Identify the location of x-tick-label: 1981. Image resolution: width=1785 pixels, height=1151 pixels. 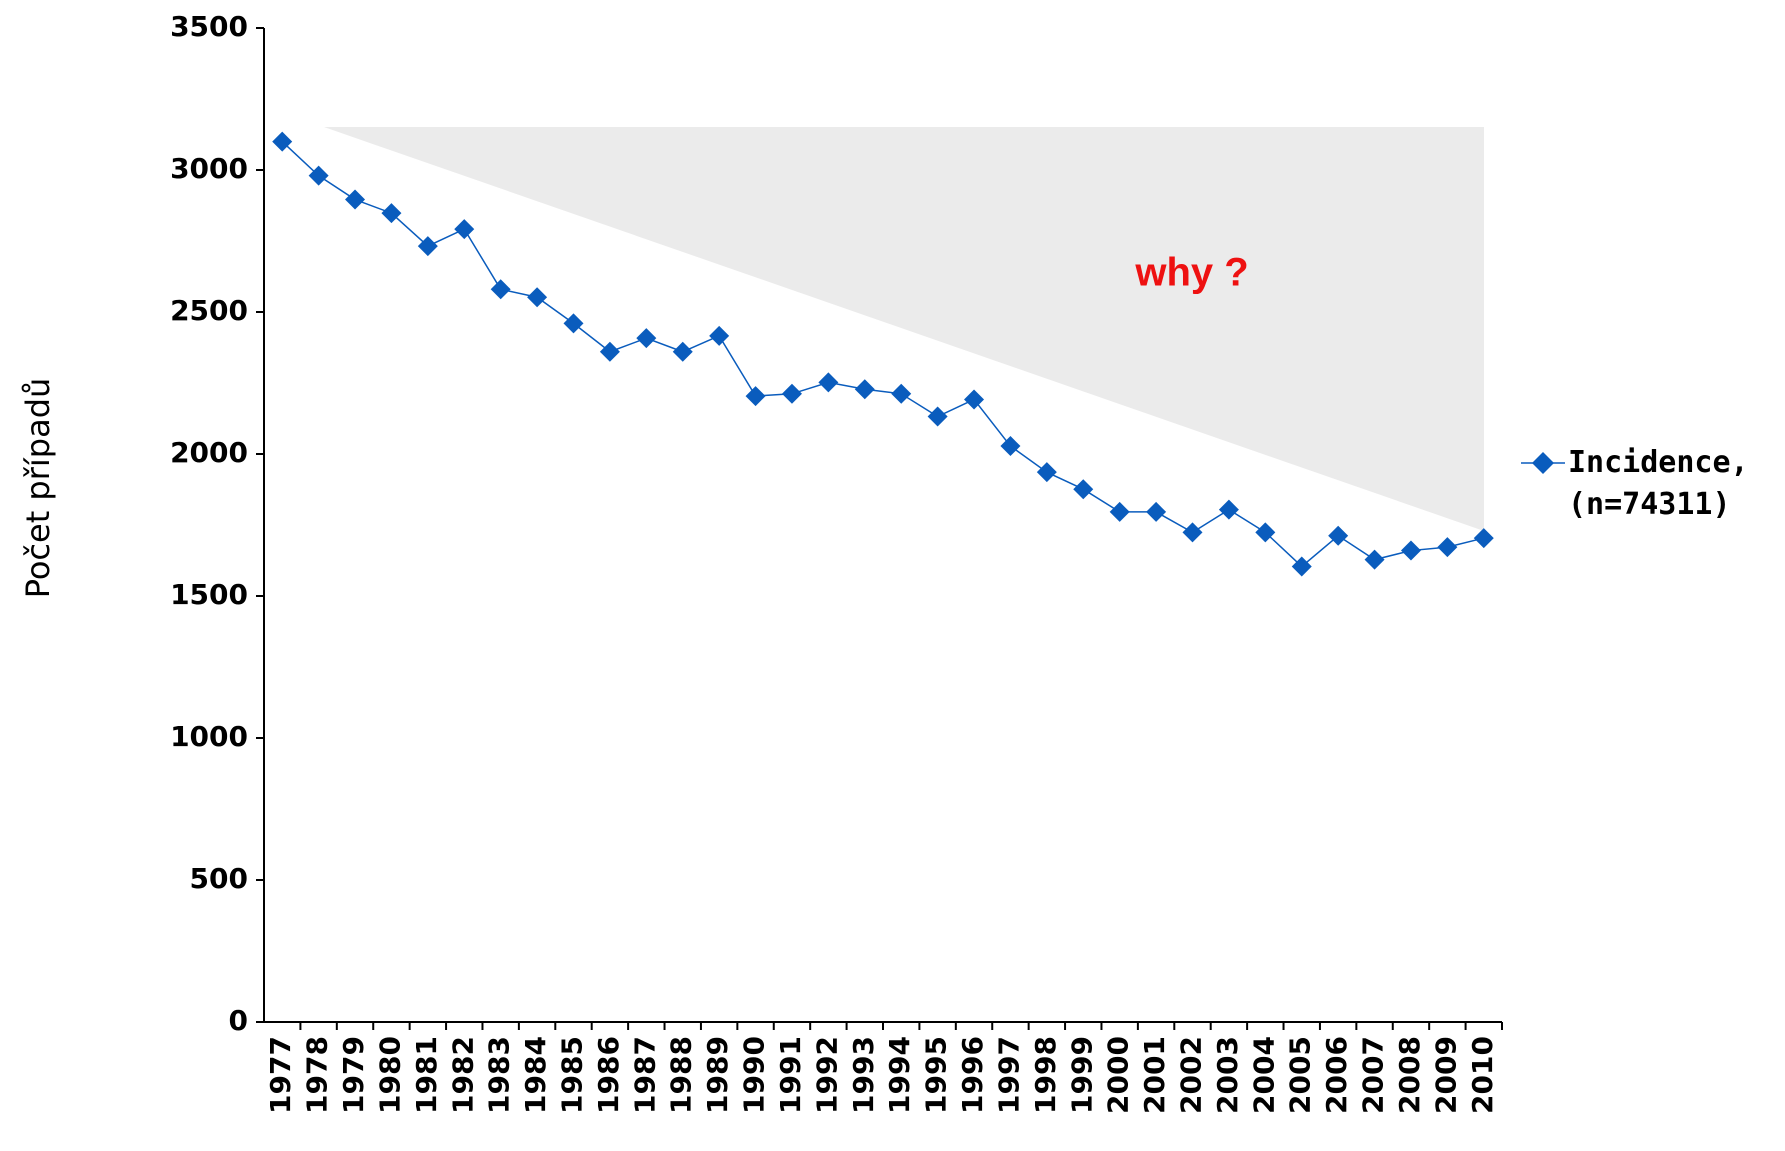
(426, 1075).